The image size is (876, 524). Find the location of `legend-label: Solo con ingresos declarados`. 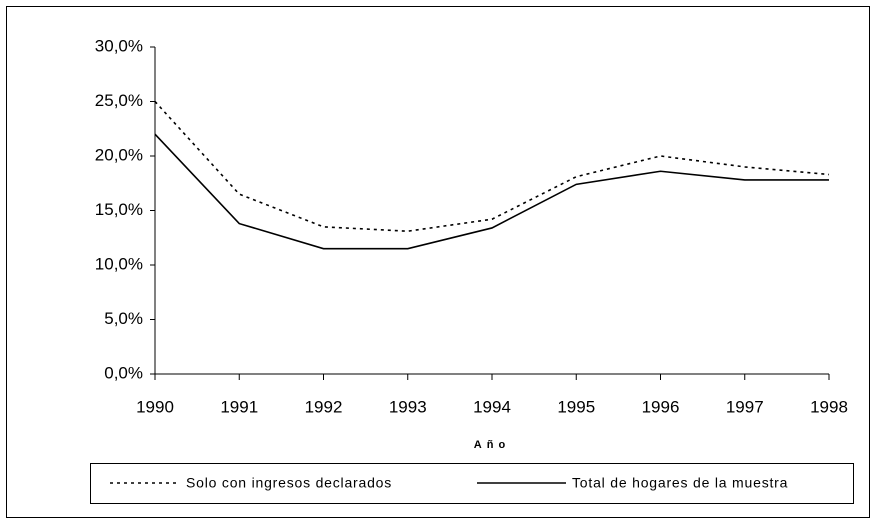

legend-label: Solo con ingresos declarados is located at coordinates (289, 483).